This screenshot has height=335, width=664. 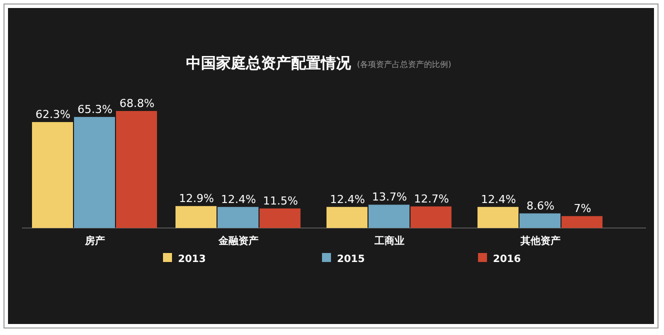 I want to click on data-label: 68.8%, so click(x=137, y=103).